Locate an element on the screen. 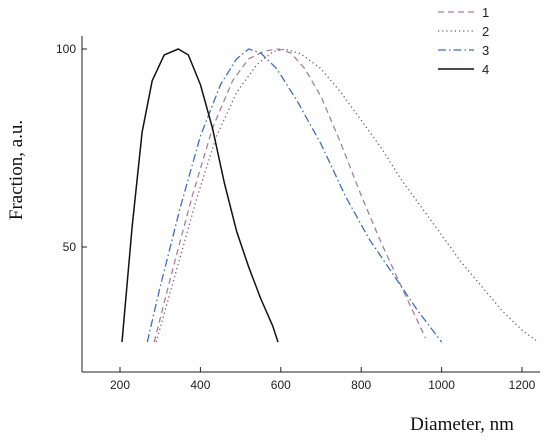 The height and width of the screenshot is (445, 550). legend-label-3: 3 is located at coordinates (485, 50).